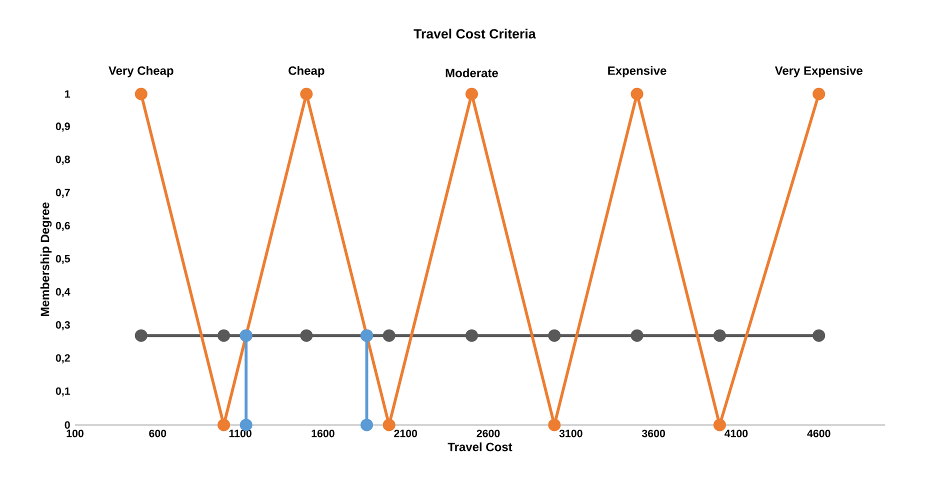  Describe the element at coordinates (653, 434) in the screenshot. I see `x-tick-label: 3600` at that location.